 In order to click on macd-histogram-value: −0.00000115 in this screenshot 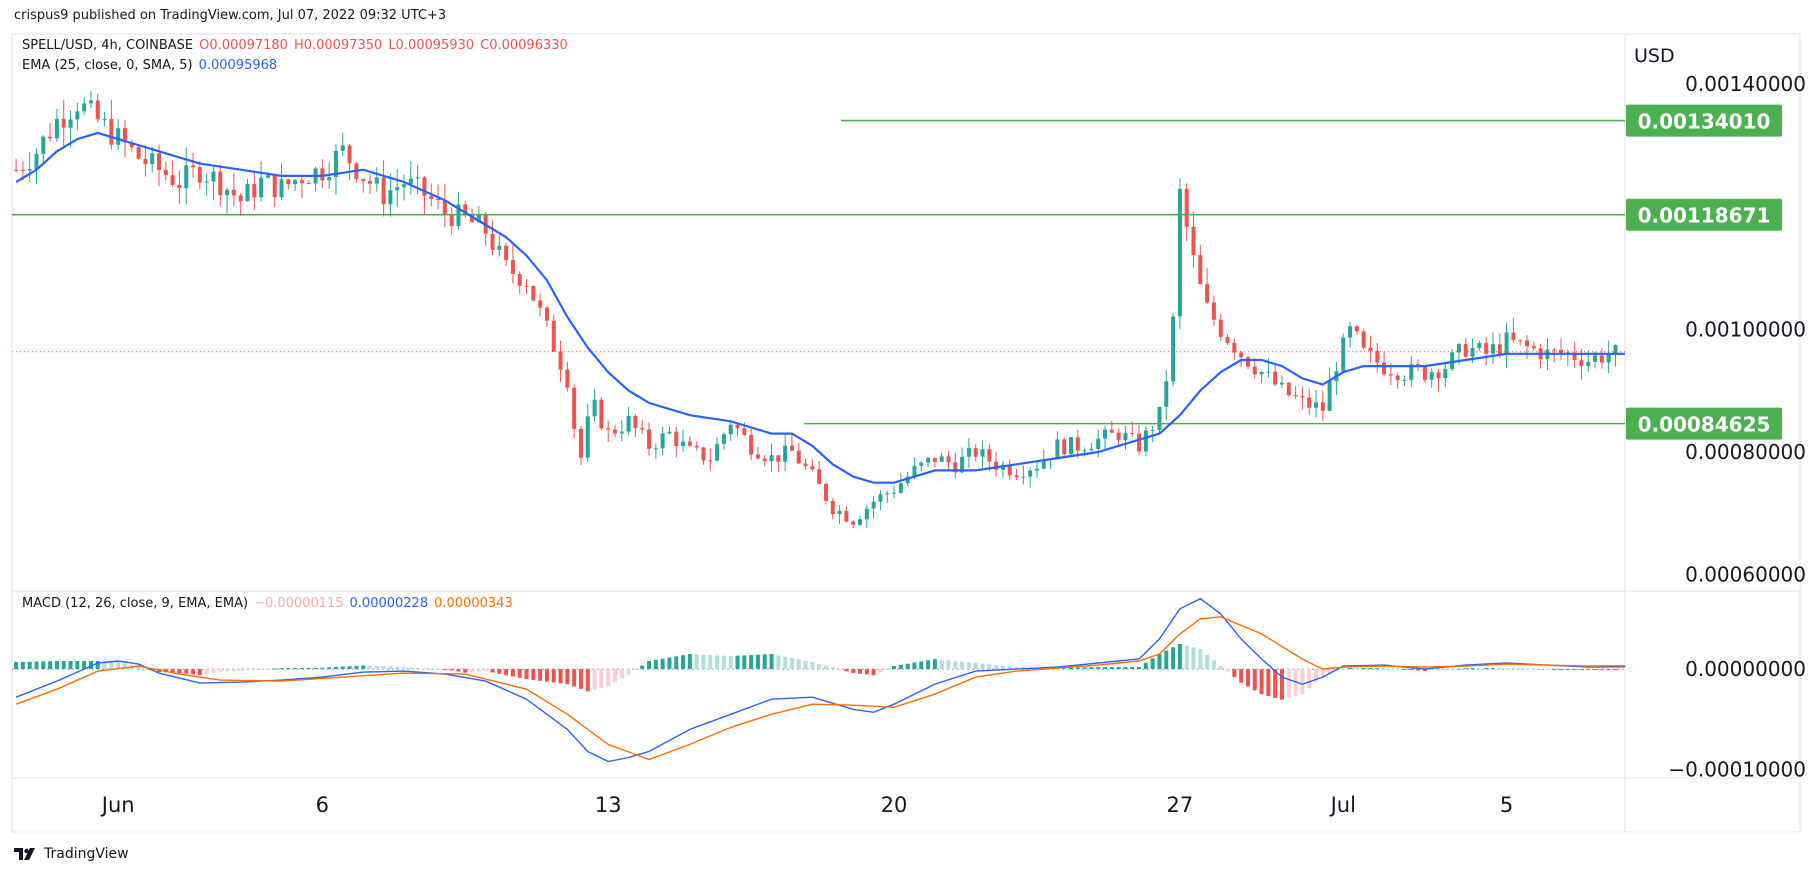, I will do `click(299, 603)`.